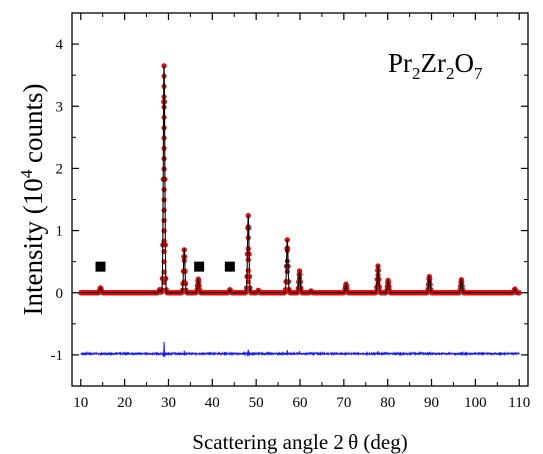 The height and width of the screenshot is (454, 543). What do you see at coordinates (300, 403) in the screenshot?
I see `x-tick-label: 60` at bounding box center [300, 403].